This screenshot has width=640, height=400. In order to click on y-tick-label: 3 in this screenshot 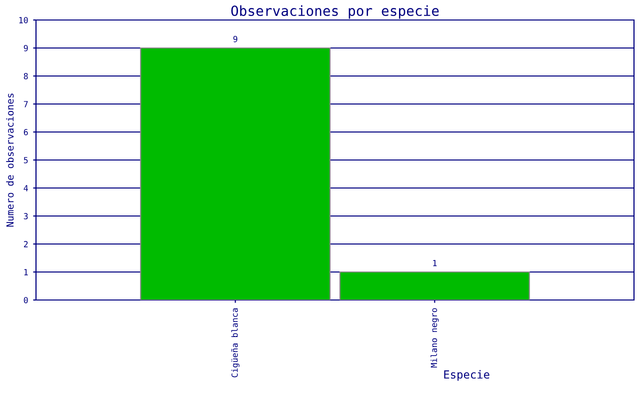, I will do `click(26, 216)`.